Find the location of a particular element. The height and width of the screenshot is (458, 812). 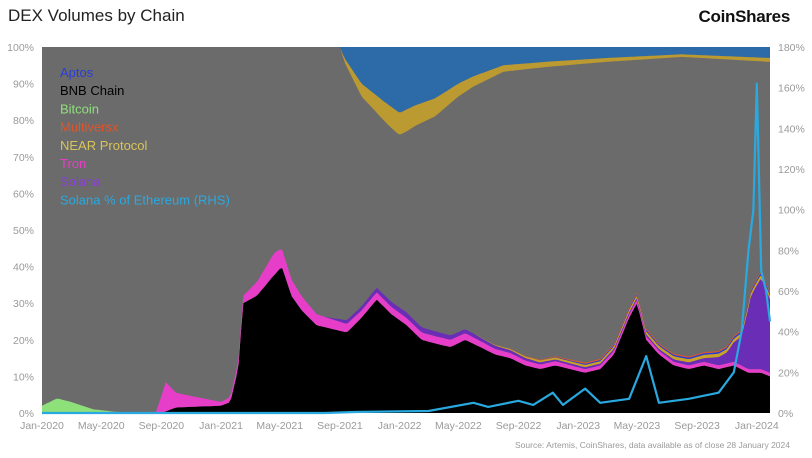

y-right-tick-label: 140% is located at coordinates (791, 129).